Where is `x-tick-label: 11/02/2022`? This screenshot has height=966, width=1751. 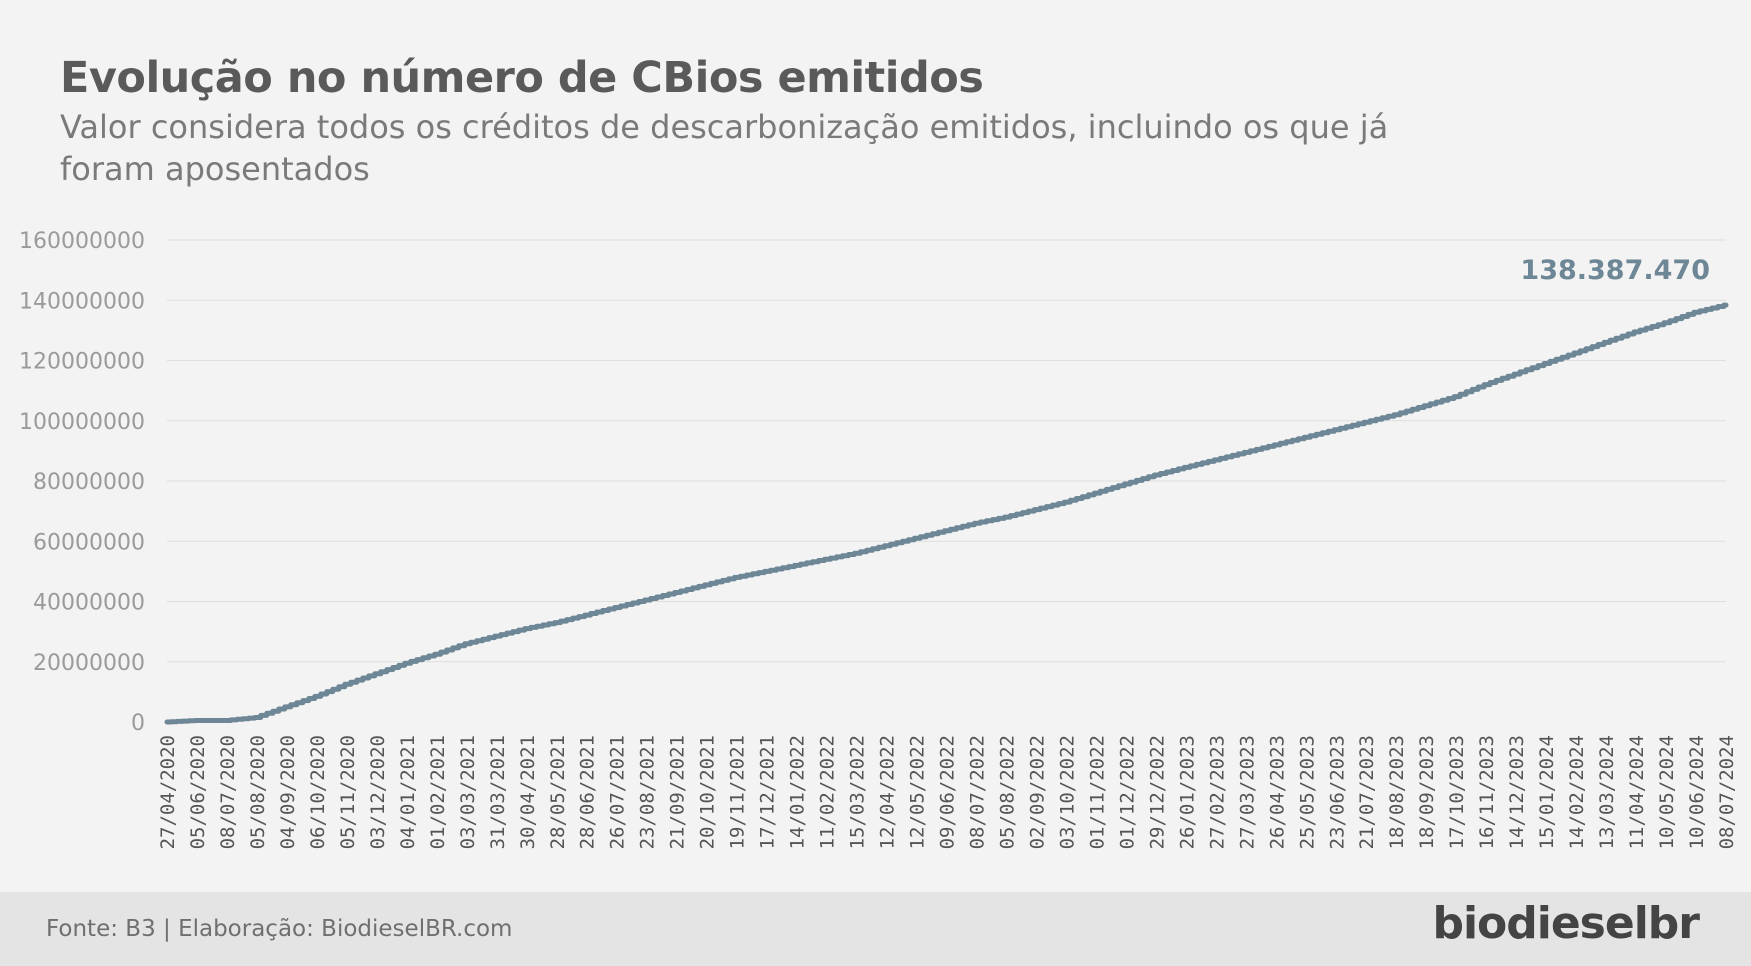
x-tick-label: 11/02/2022 is located at coordinates (828, 792).